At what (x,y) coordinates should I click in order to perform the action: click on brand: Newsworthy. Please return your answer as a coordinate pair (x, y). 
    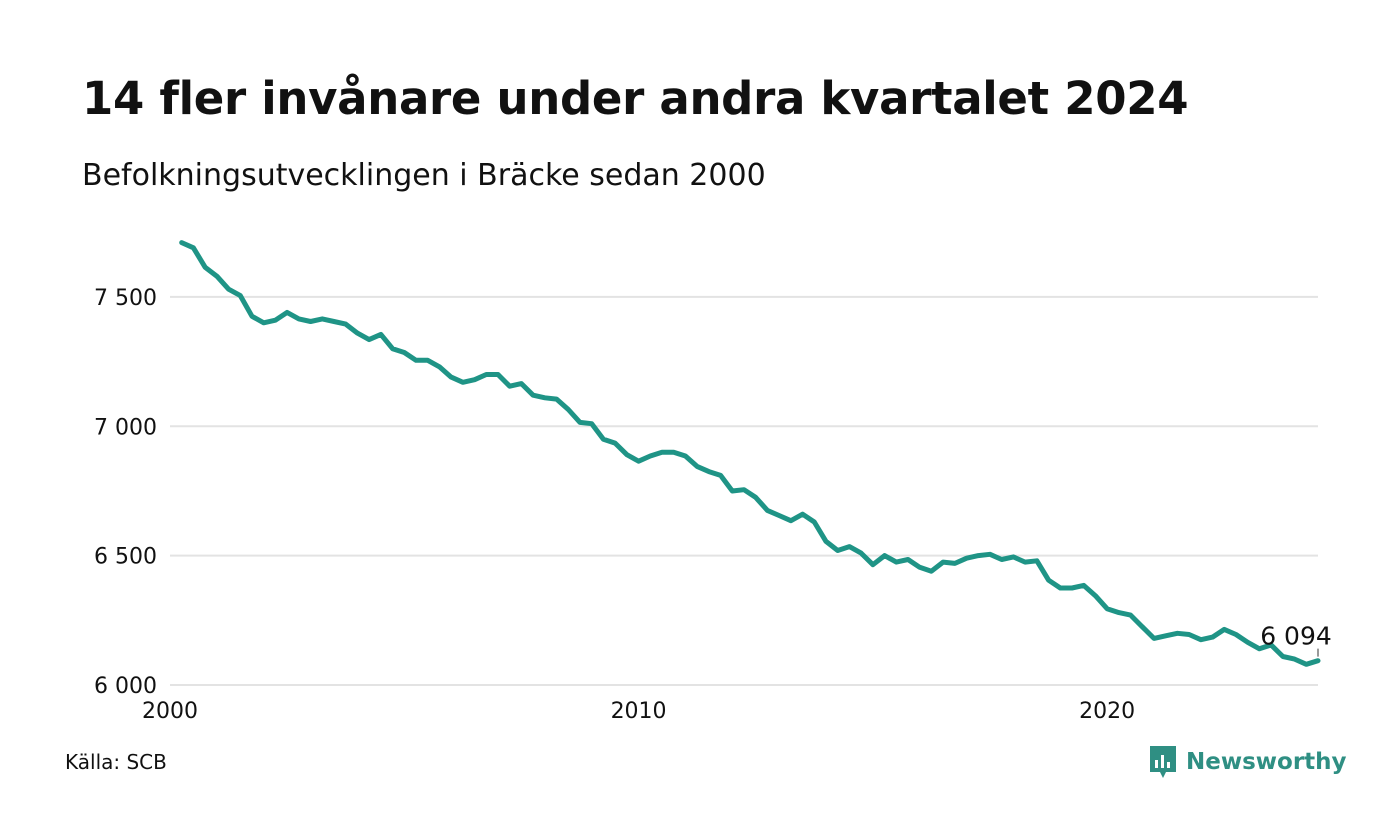
    Looking at the image, I should click on (1247, 762).